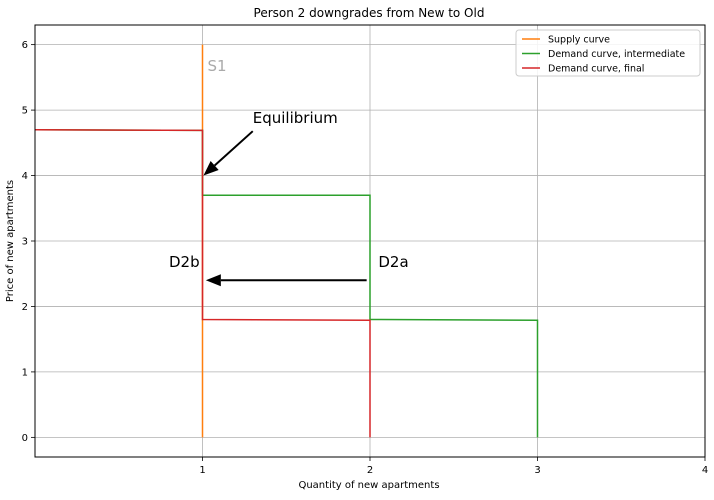 Image resolution: width=714 pixels, height=500 pixels. Describe the element at coordinates (596, 69) in the screenshot. I see `legend-label: Demand curve, final` at that location.